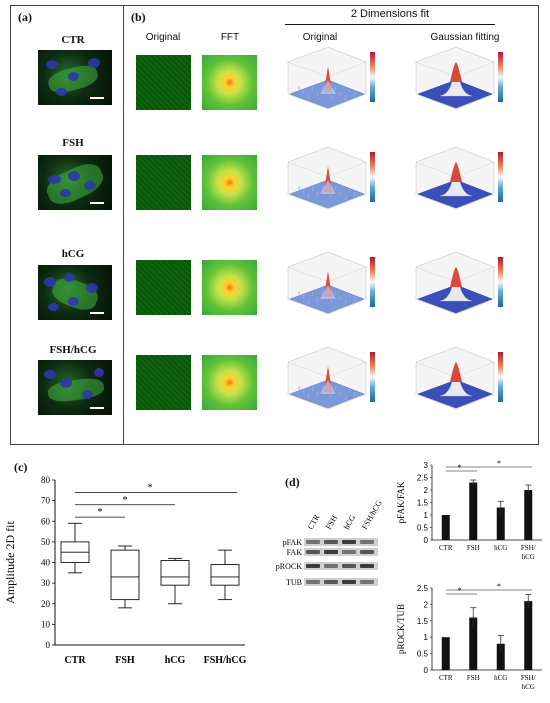  I want to click on bar-ytick-label: 0, so click(426, 540).